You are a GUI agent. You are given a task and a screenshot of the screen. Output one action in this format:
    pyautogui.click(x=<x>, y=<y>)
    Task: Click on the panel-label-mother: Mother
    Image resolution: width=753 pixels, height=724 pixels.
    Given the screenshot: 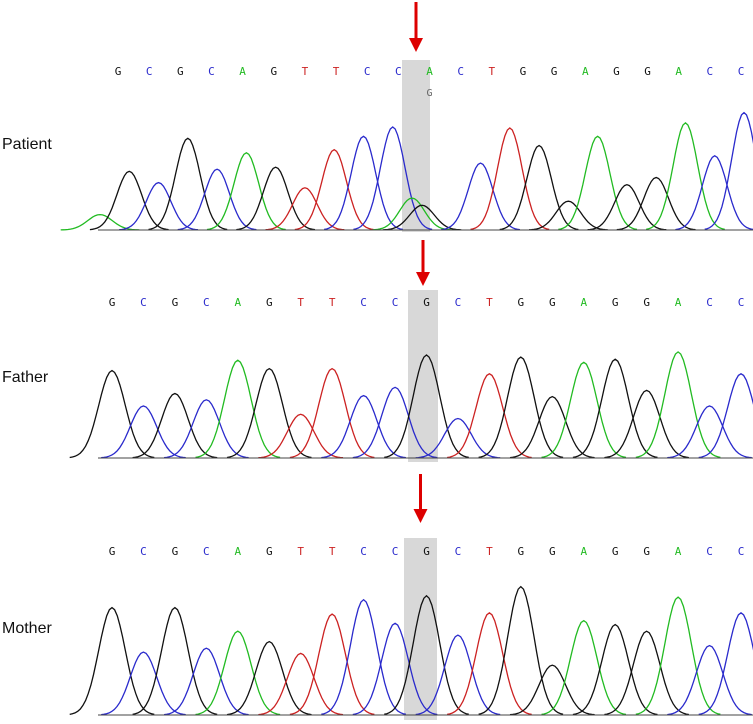 What is the action you would take?
    pyautogui.click(x=27, y=628)
    